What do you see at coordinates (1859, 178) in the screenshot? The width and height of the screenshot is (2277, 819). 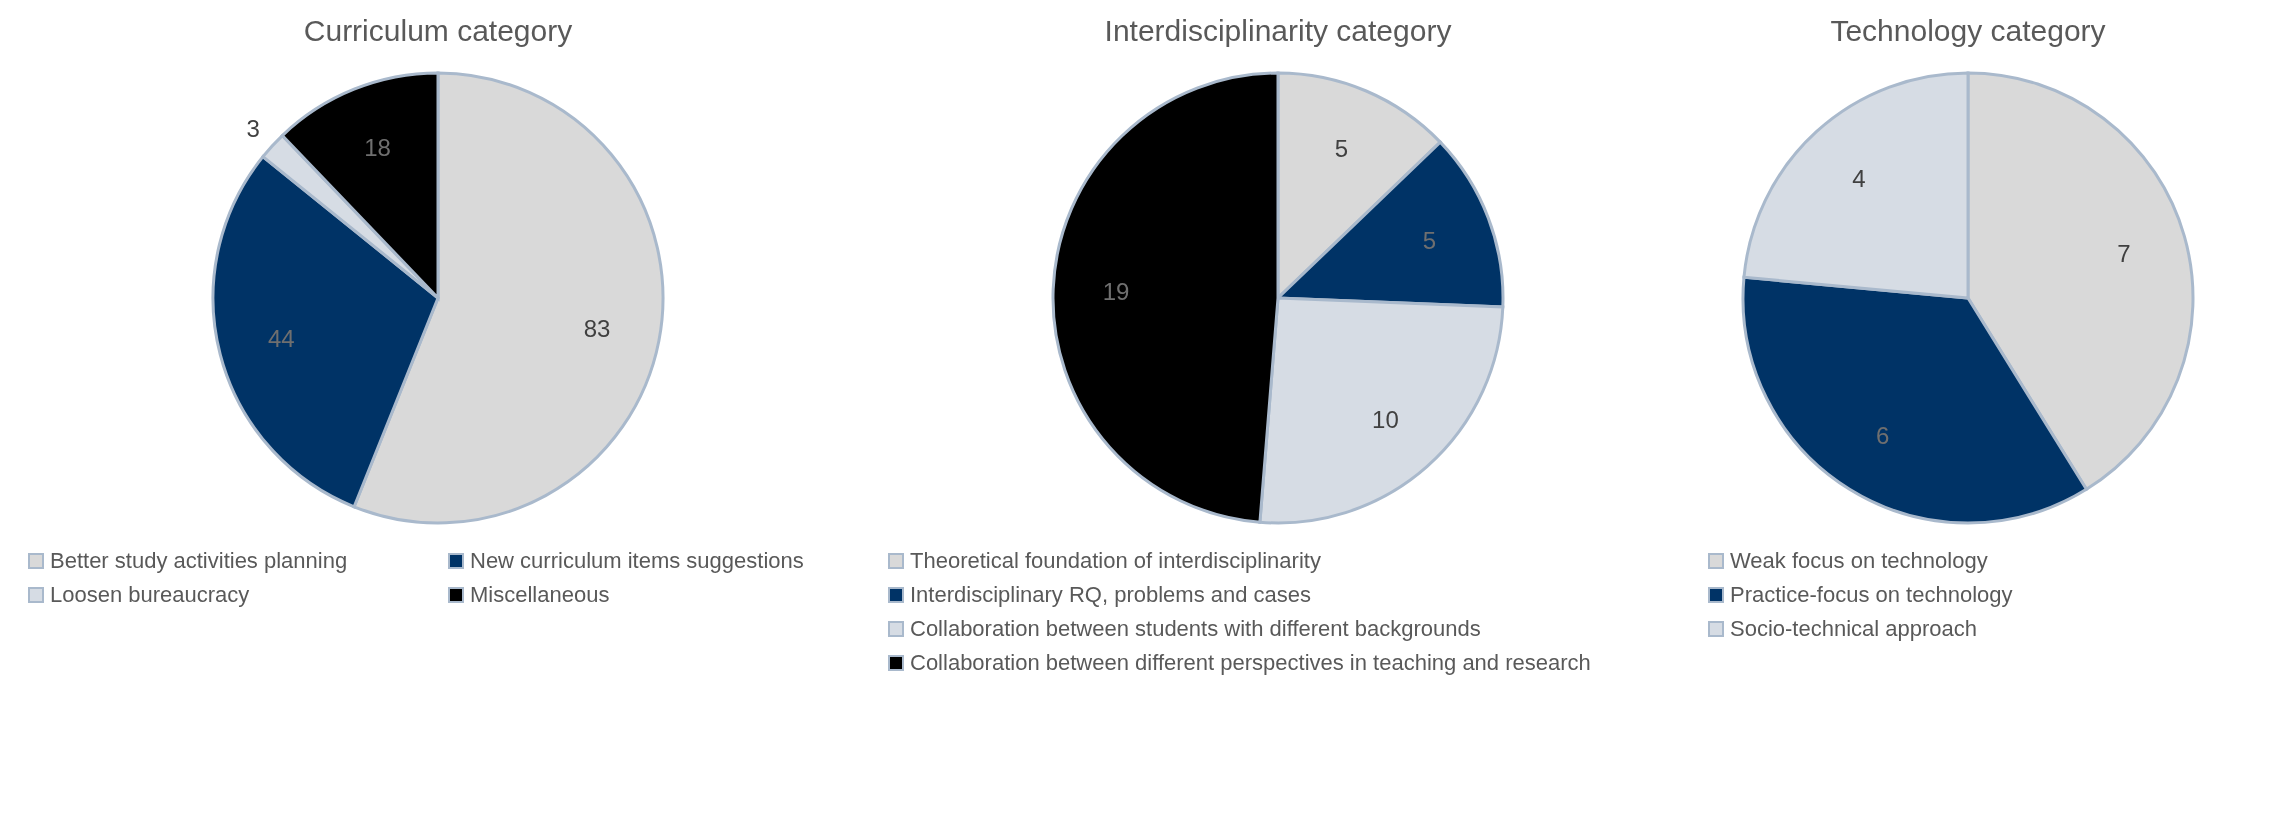 I see `data-label: 4` at bounding box center [1859, 178].